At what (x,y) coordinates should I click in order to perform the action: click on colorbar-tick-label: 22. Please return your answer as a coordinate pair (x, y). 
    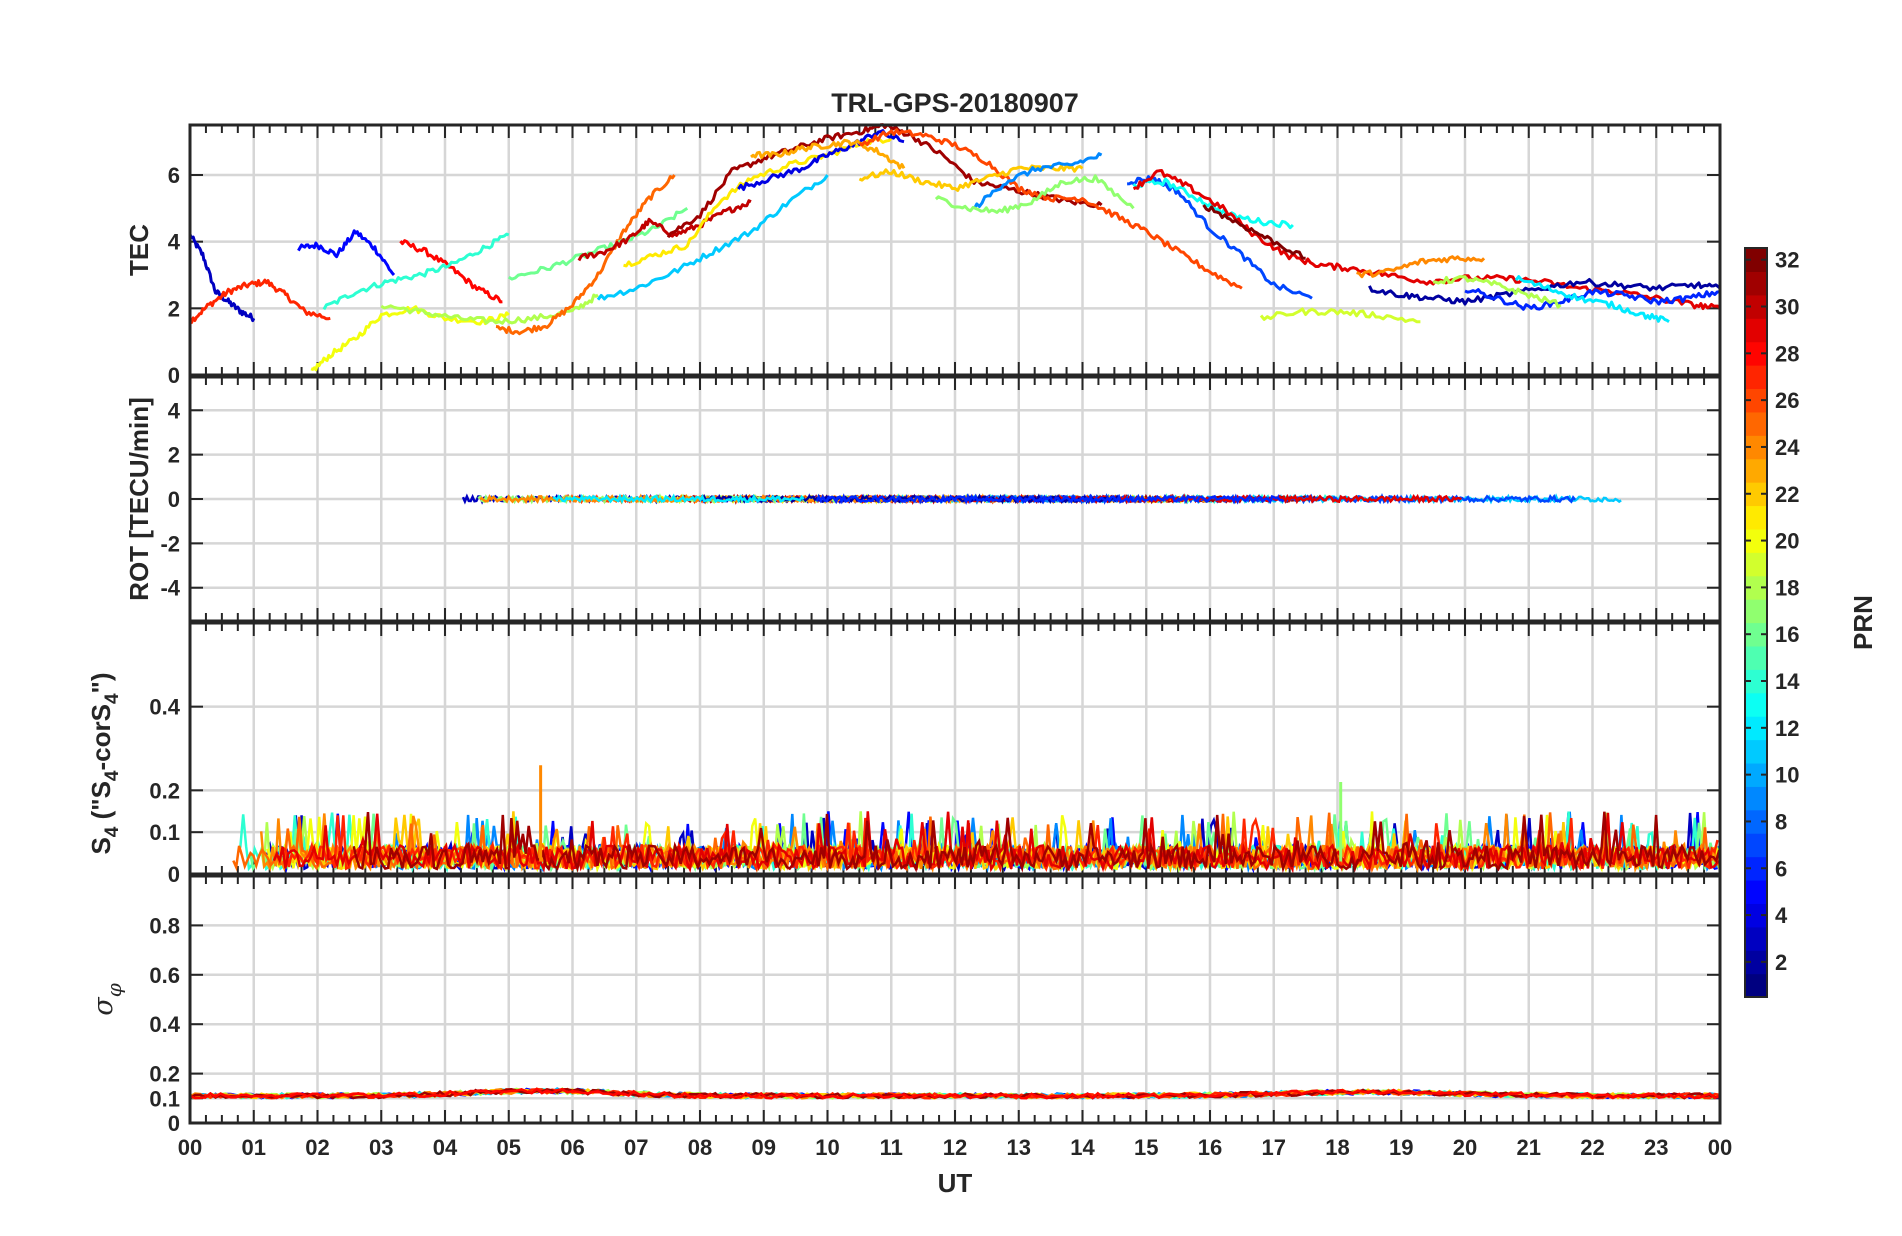
    Looking at the image, I should click on (1787, 494).